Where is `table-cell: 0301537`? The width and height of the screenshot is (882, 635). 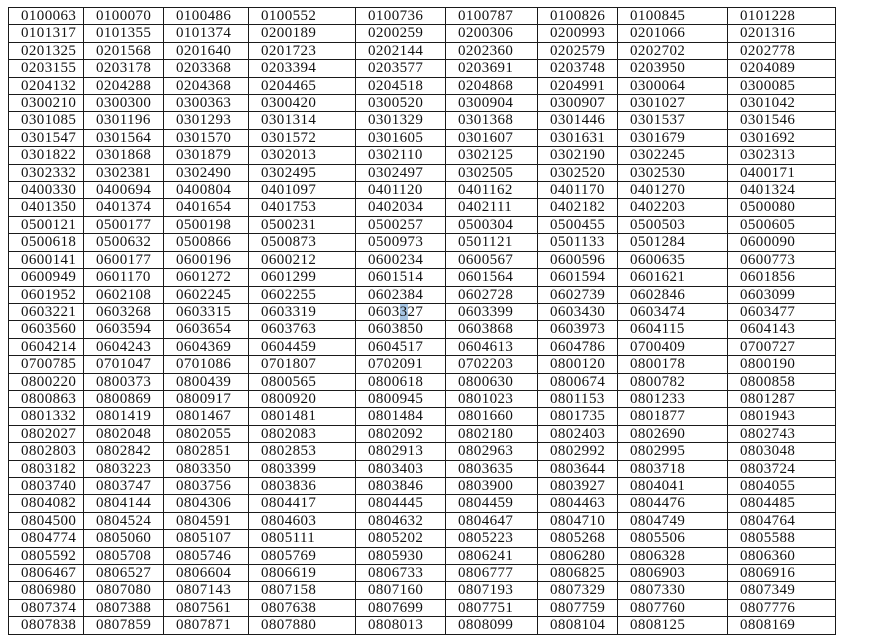
table-cell: 0301537 is located at coordinates (672, 120).